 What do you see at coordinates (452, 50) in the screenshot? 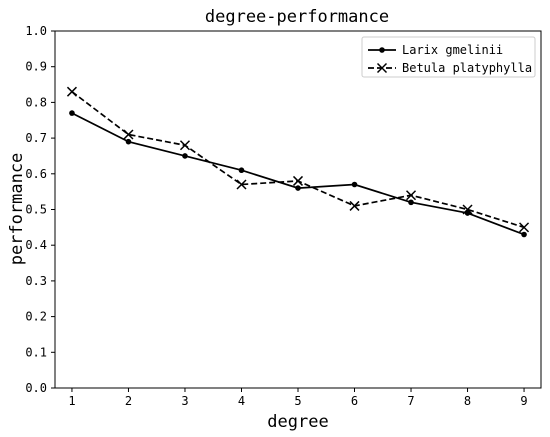
I see `legend-label: Larix gmelinii` at bounding box center [452, 50].